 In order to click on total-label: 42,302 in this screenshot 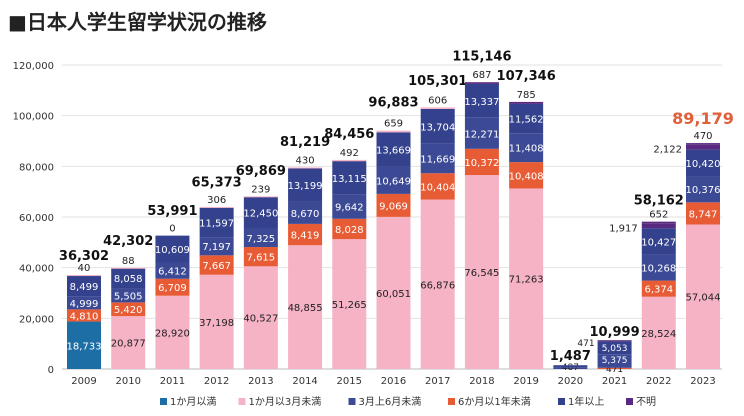, I will do `click(128, 241)`.